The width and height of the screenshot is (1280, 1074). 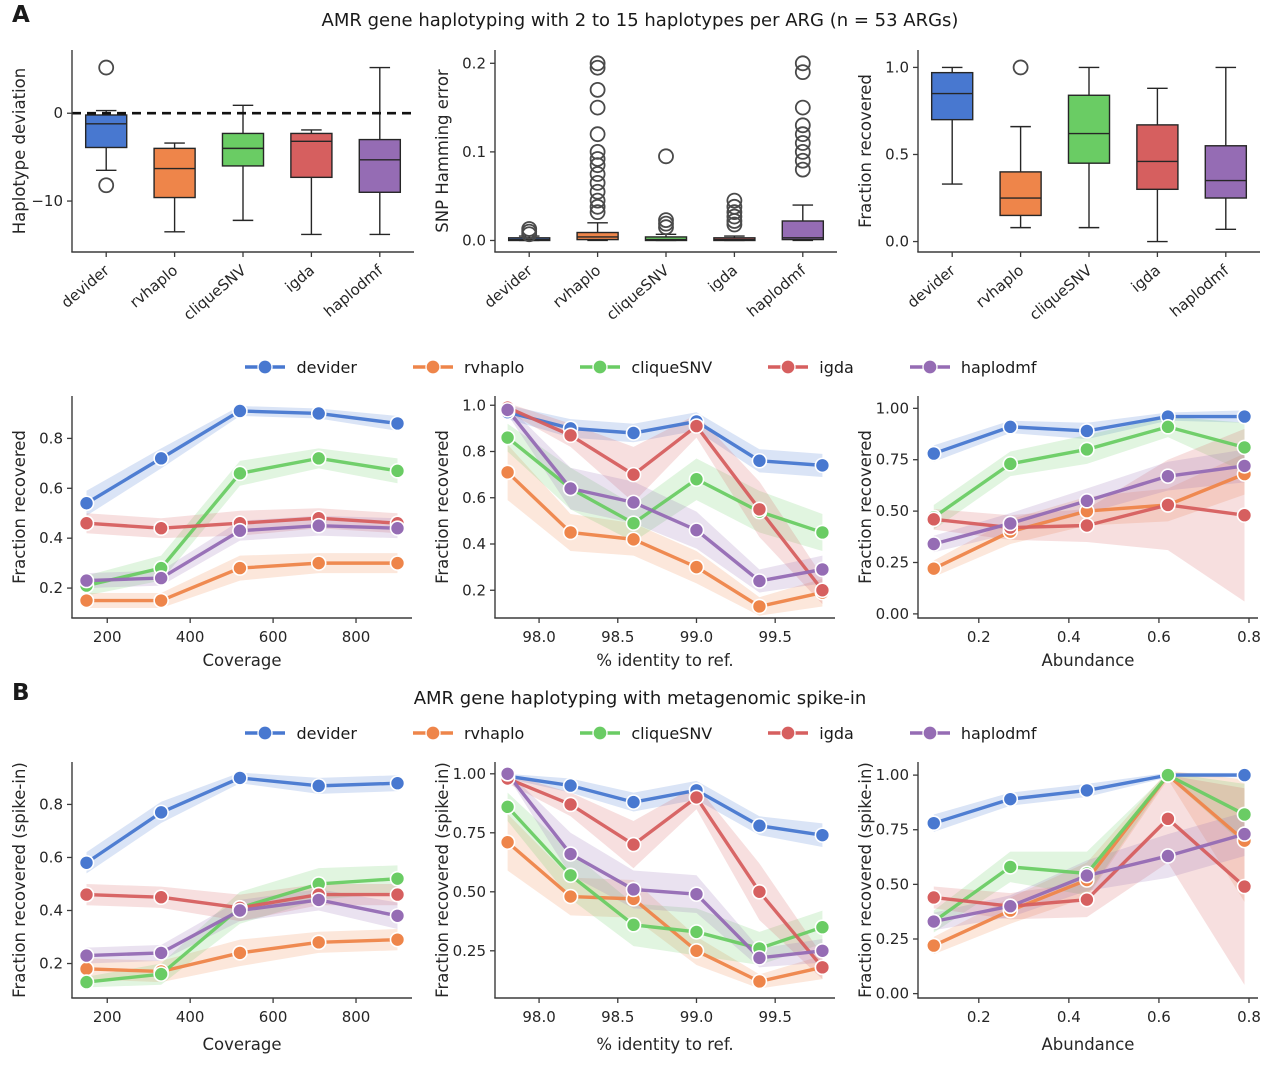 What do you see at coordinates (58, 113) in the screenshot?
I see `svg-text: 0` at bounding box center [58, 113].